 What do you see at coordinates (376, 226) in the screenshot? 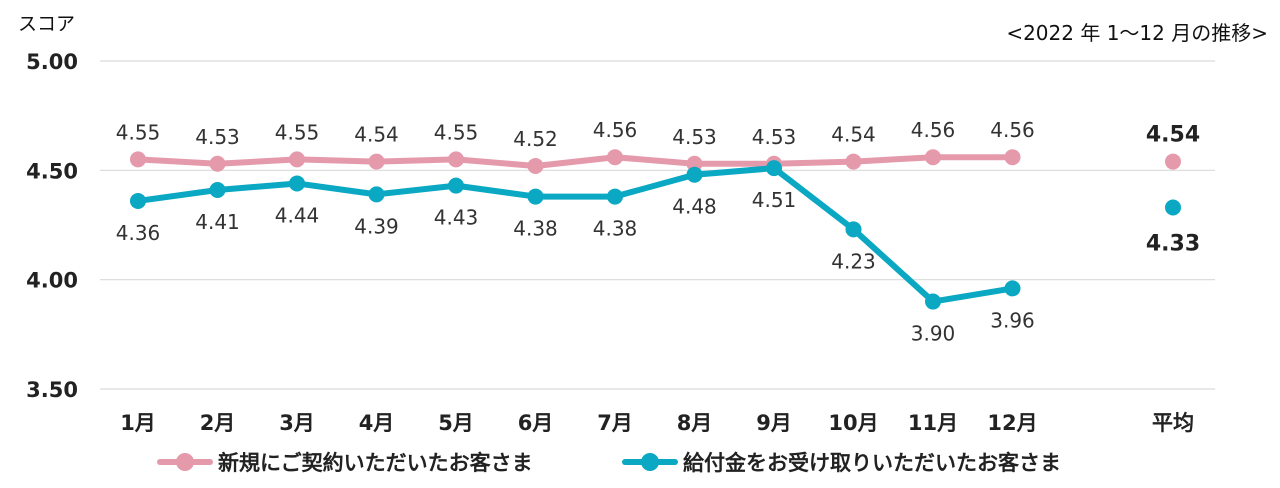
I see `data-label: 4.39` at bounding box center [376, 226].